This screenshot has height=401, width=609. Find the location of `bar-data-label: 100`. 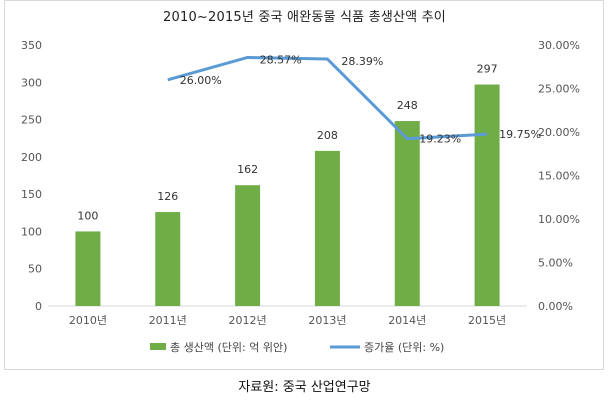

bar-data-label: 100 is located at coordinates (87, 215).